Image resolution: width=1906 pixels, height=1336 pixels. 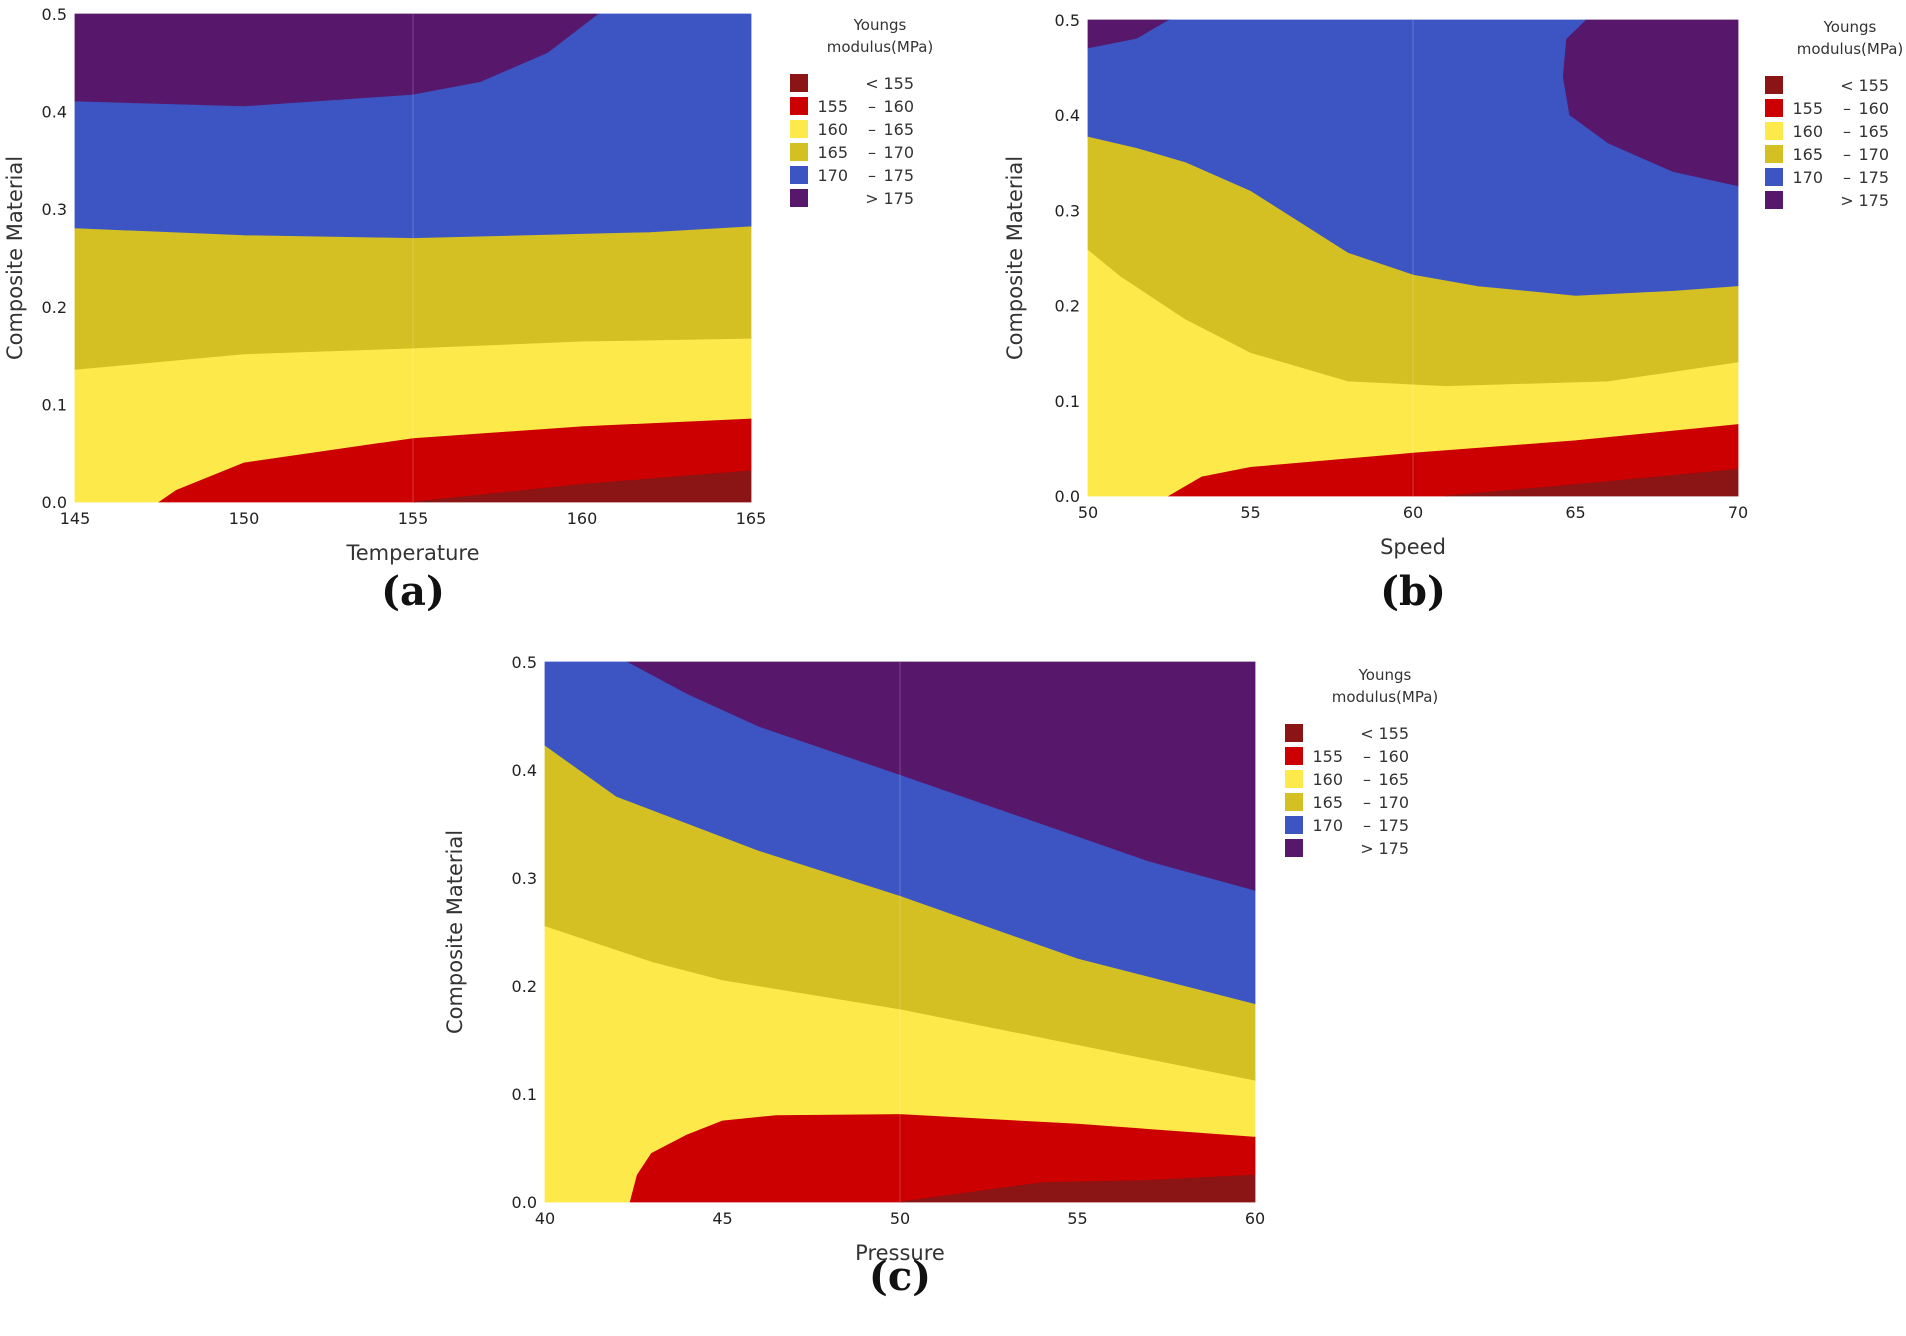 What do you see at coordinates (1077, 1218) in the screenshot?
I see `x-tick-label: 55` at bounding box center [1077, 1218].